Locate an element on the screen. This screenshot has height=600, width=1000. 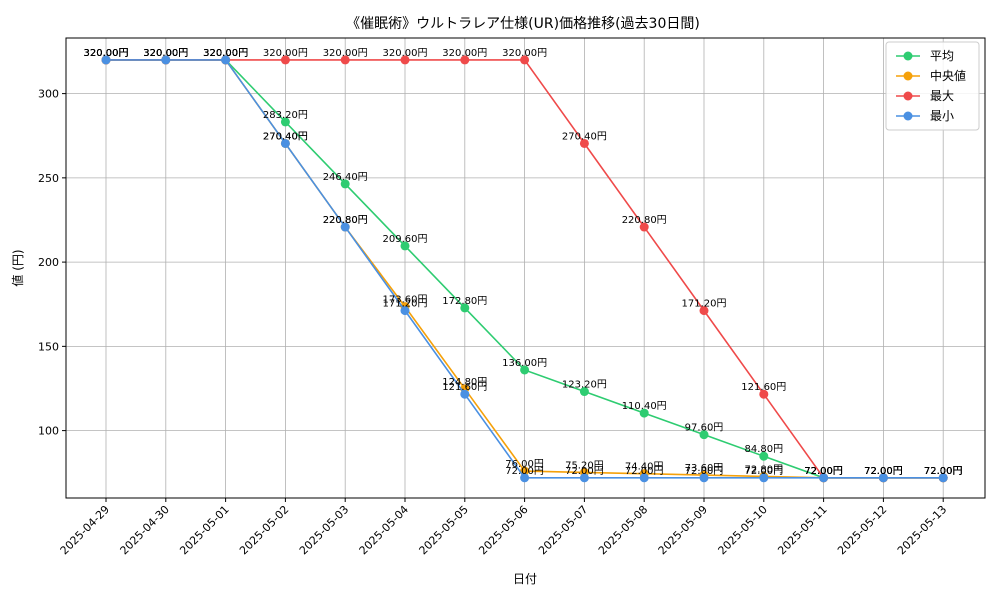
data-label: 84.80円 is located at coordinates (763, 449).